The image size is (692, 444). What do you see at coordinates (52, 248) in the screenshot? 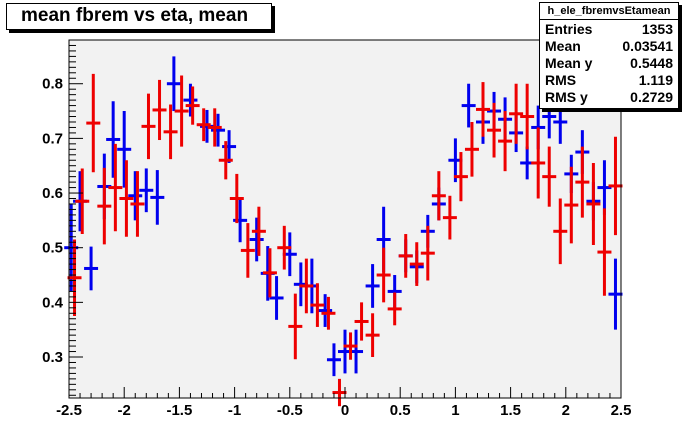
I see `y-axis-tick-label: 0.5` at bounding box center [52, 248].